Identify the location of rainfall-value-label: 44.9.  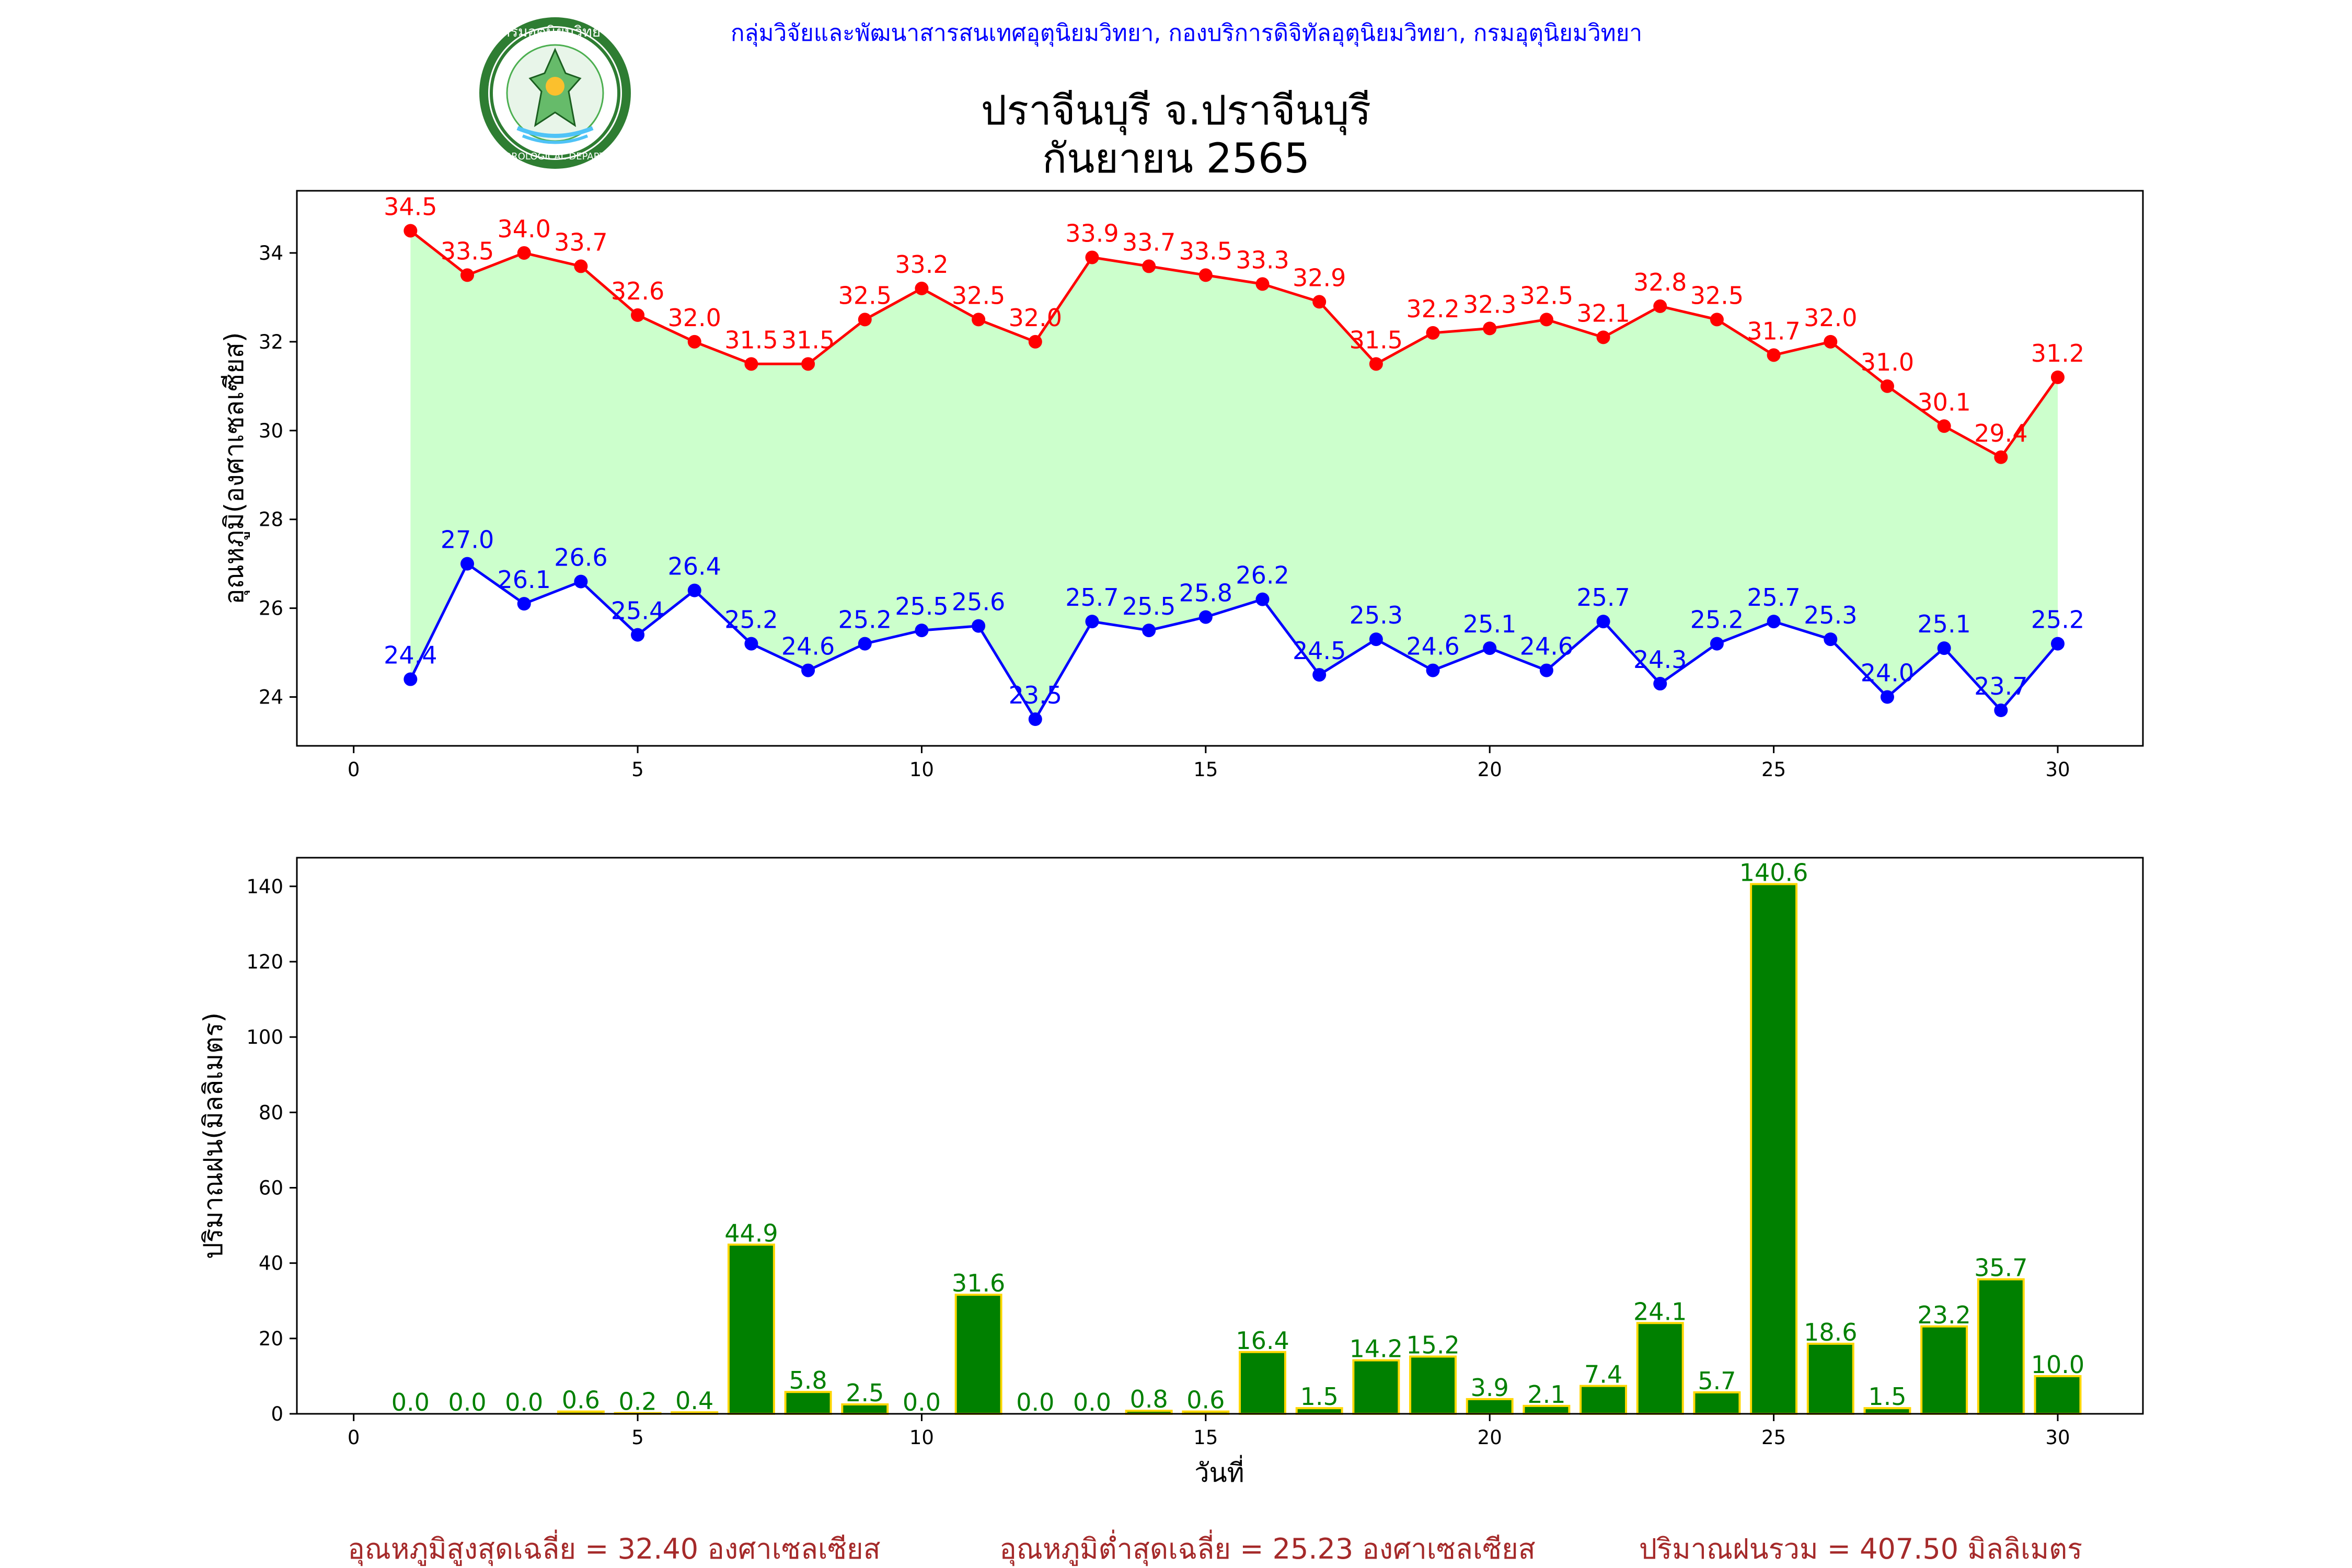
(751, 1233).